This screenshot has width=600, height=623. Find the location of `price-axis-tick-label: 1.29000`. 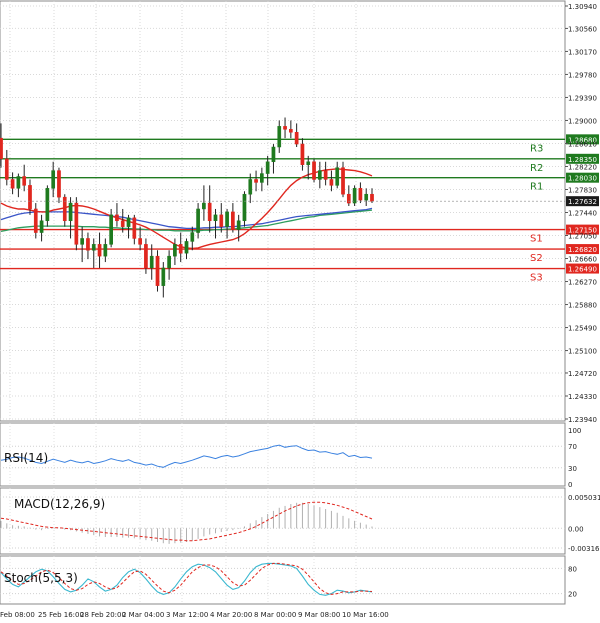

price-axis-tick-label: 1.29000 is located at coordinates (582, 121).